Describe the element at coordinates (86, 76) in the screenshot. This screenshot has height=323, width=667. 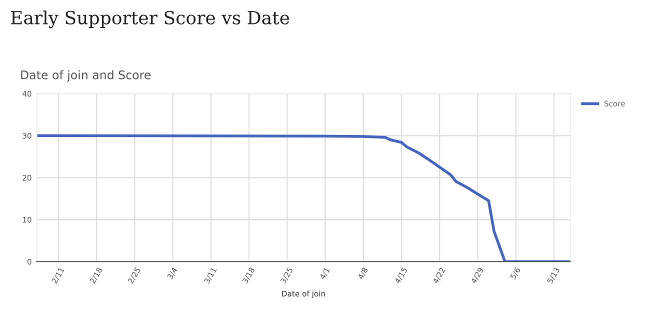
I see `chart-subtitle: Date of join and Score` at that location.